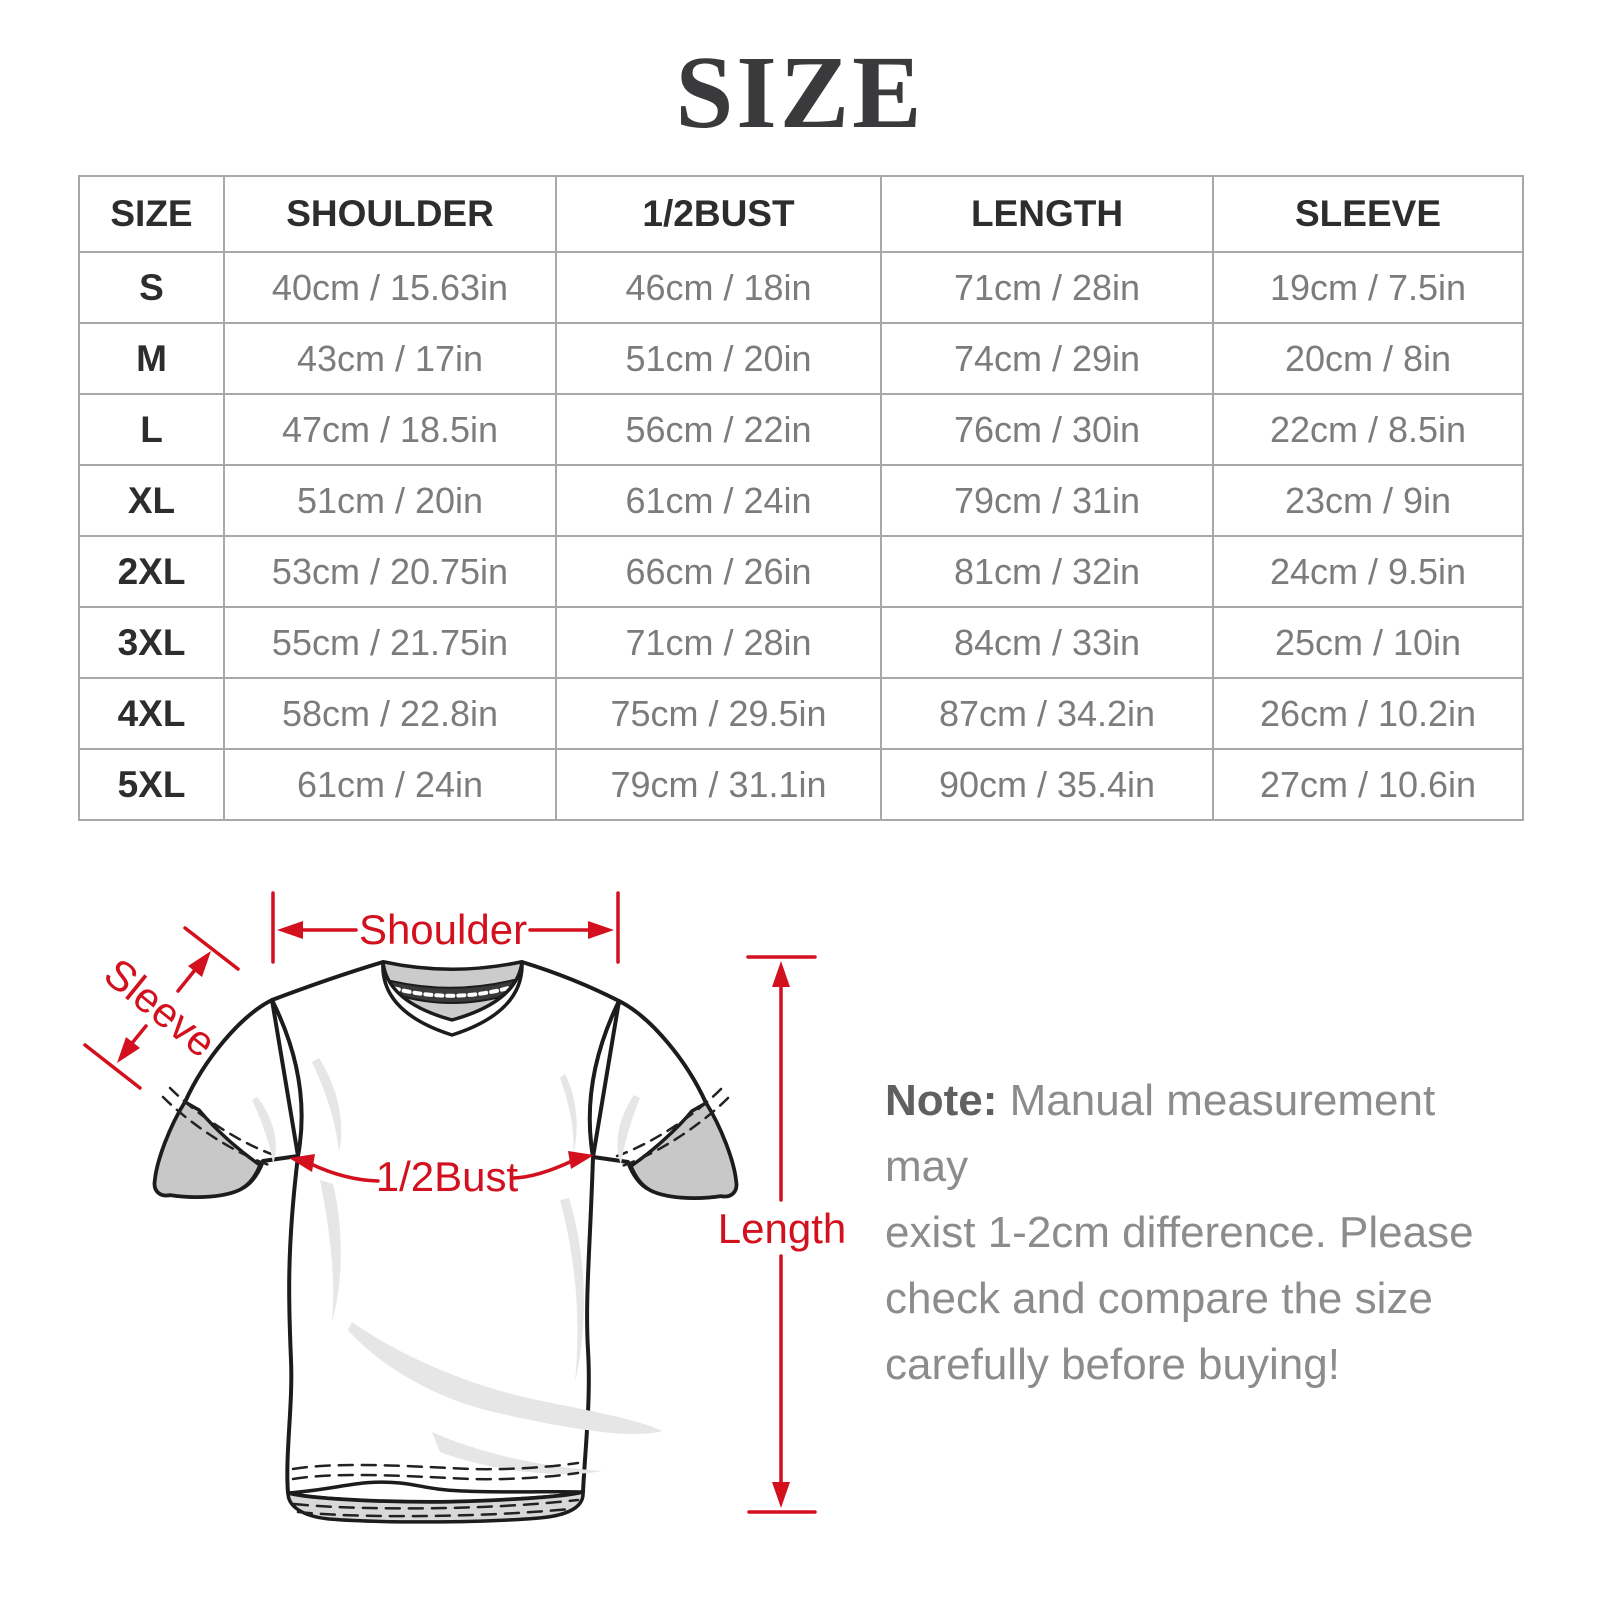 Image resolution: width=1600 pixels, height=1600 pixels. Describe the element at coordinates (151, 214) in the screenshot. I see `column-header-size: SIZE` at that location.